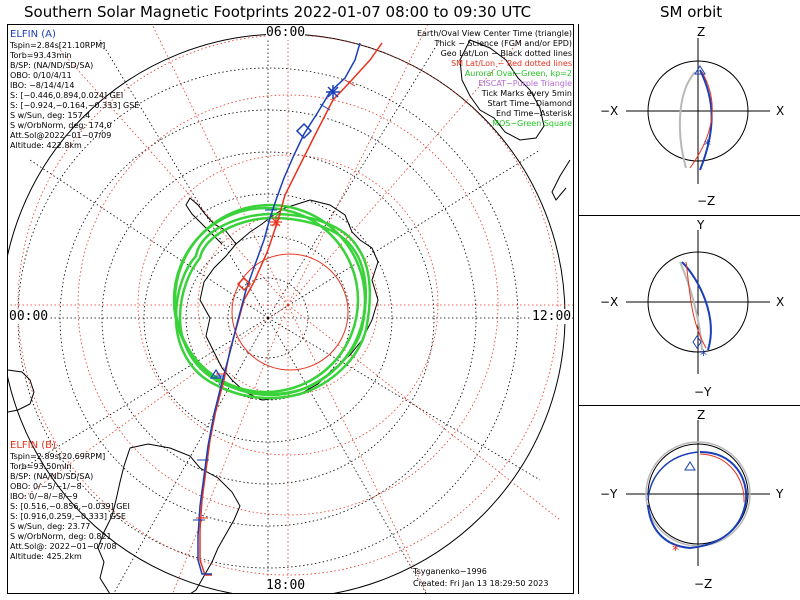  What do you see at coordinates (33, 34) in the screenshot?
I see `elfin-a-name: ELFIN (A)` at bounding box center [33, 34].